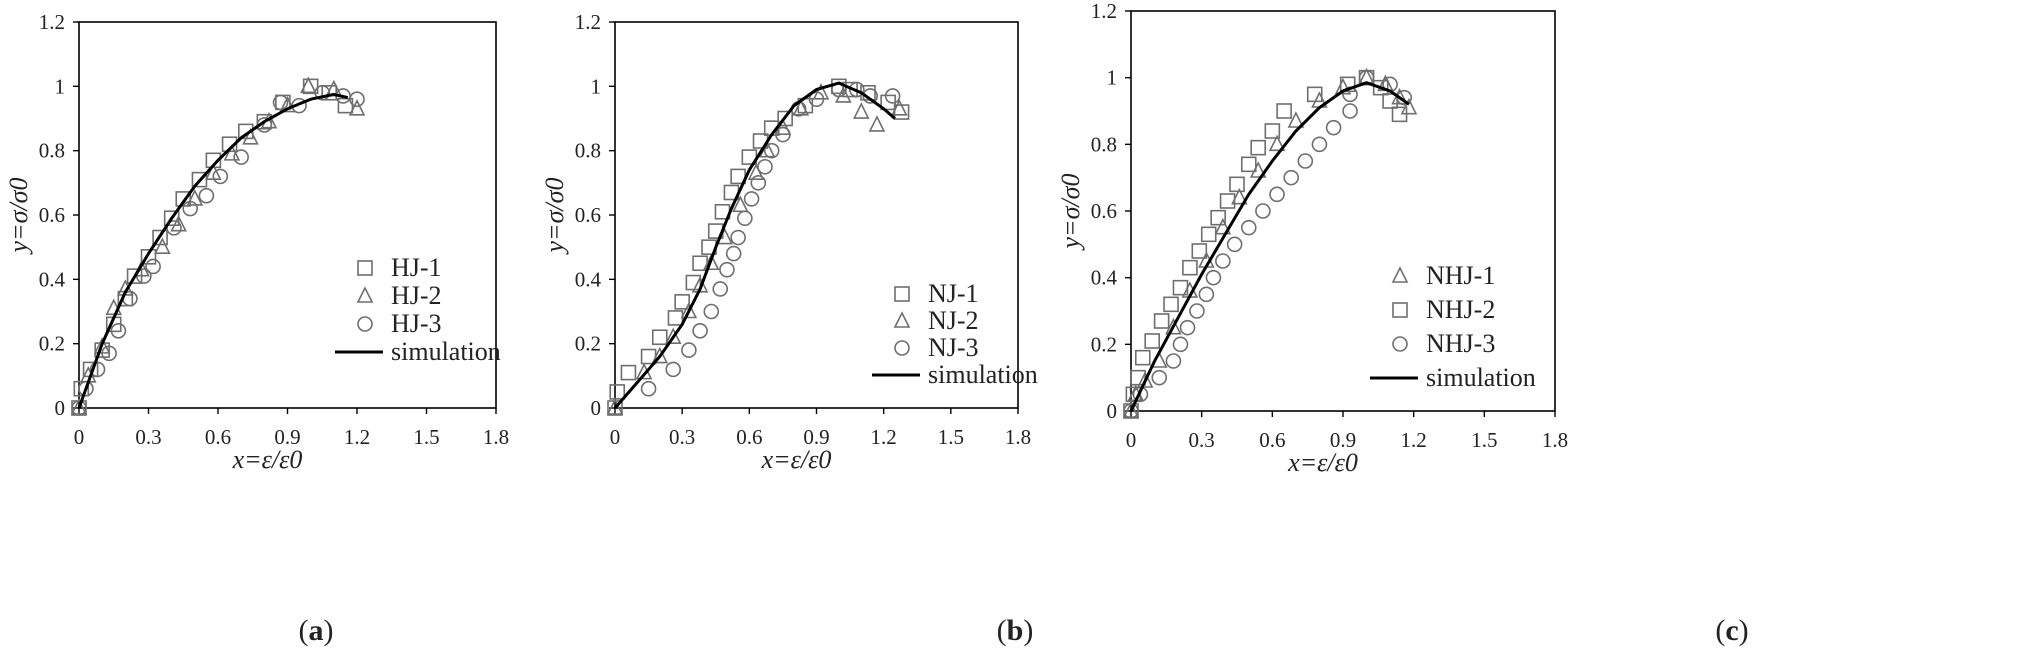 This screenshot has width=2027, height=671. Describe the element at coordinates (416, 267) in the screenshot. I see `legend-label: HJ-1` at that location.